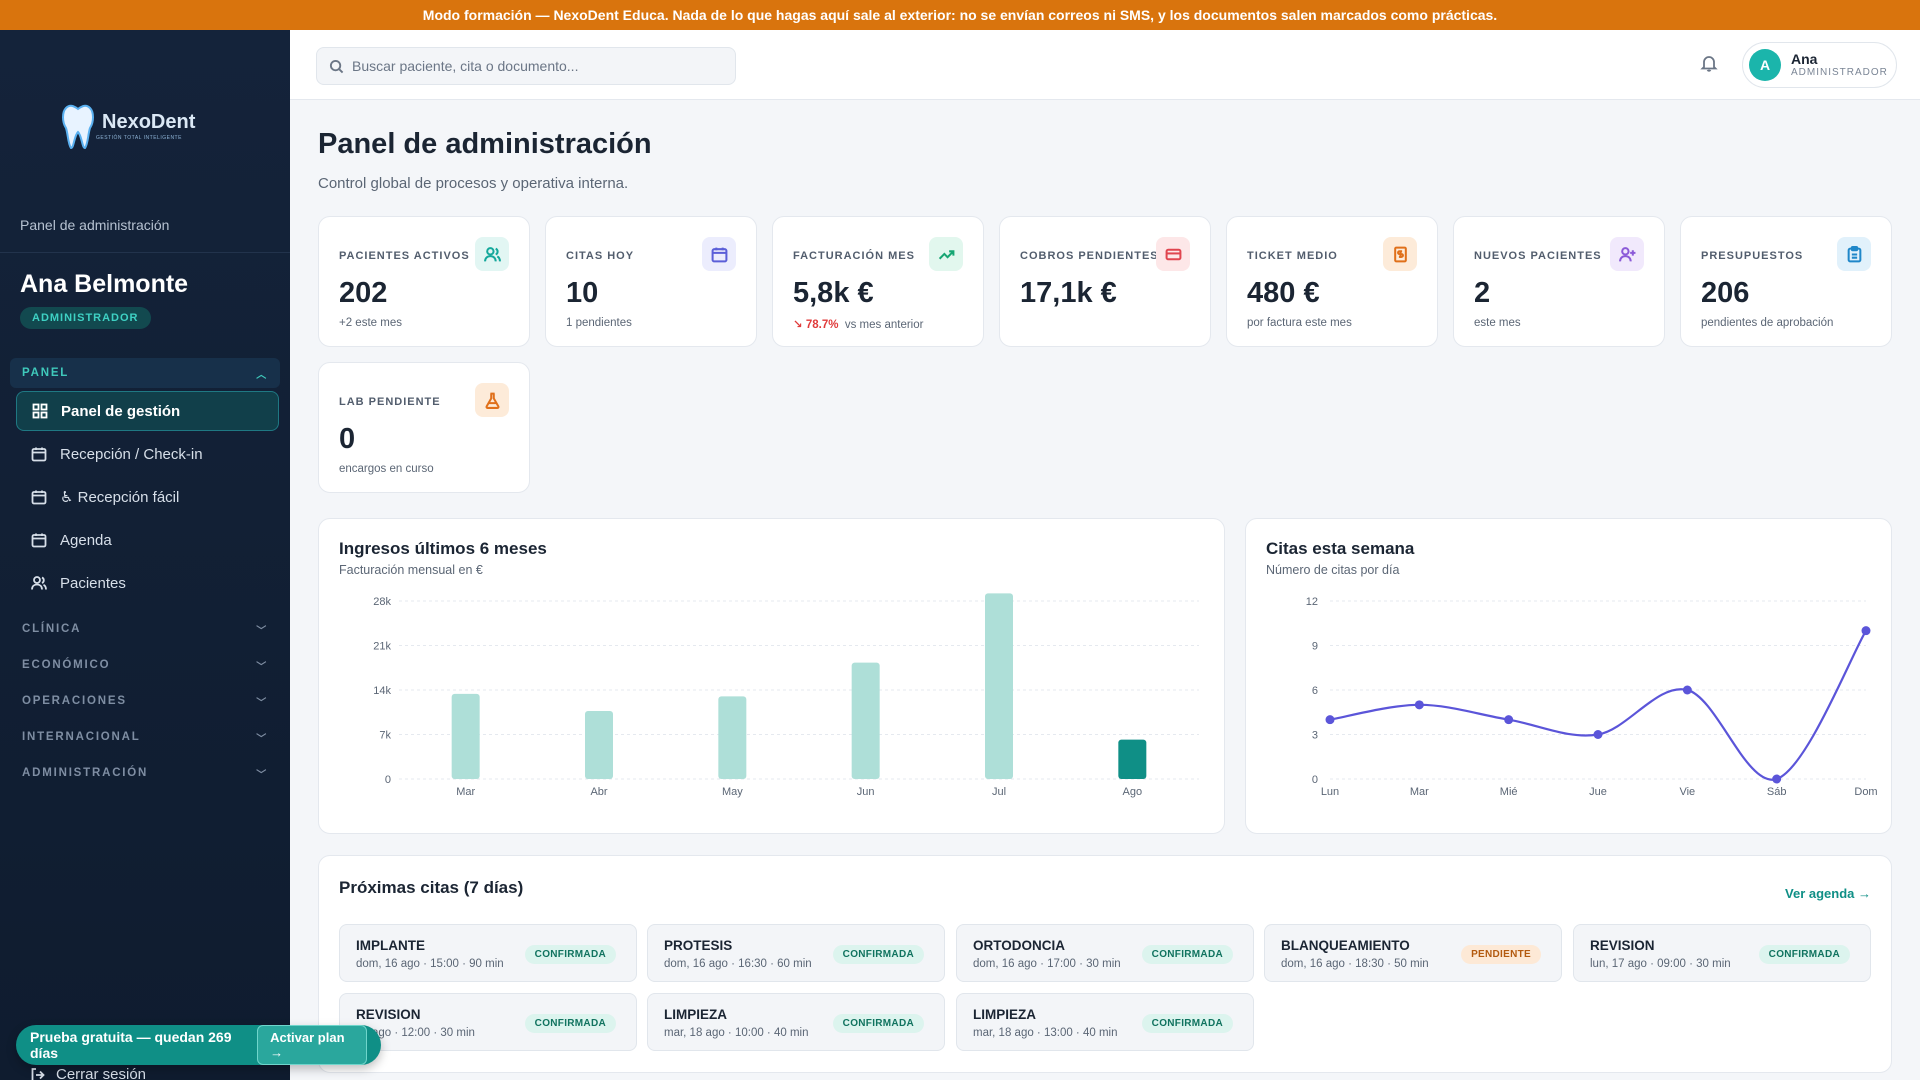  I want to click on sidebar-item-label: Recepción / Check-in, so click(131, 454).